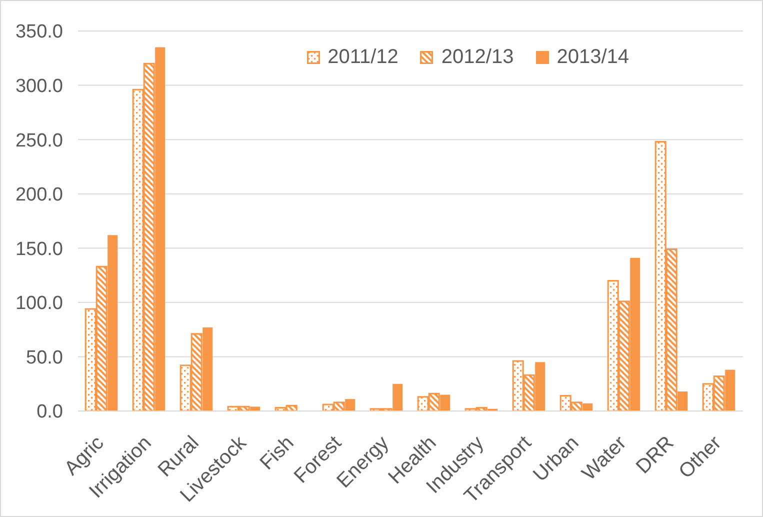 The height and width of the screenshot is (517, 763). I want to click on legend-label: 2011/12, so click(363, 57).